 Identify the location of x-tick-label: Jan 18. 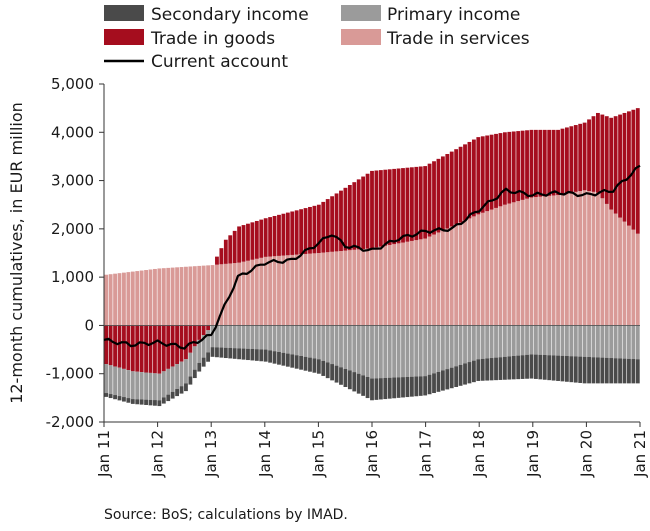
(479, 454).